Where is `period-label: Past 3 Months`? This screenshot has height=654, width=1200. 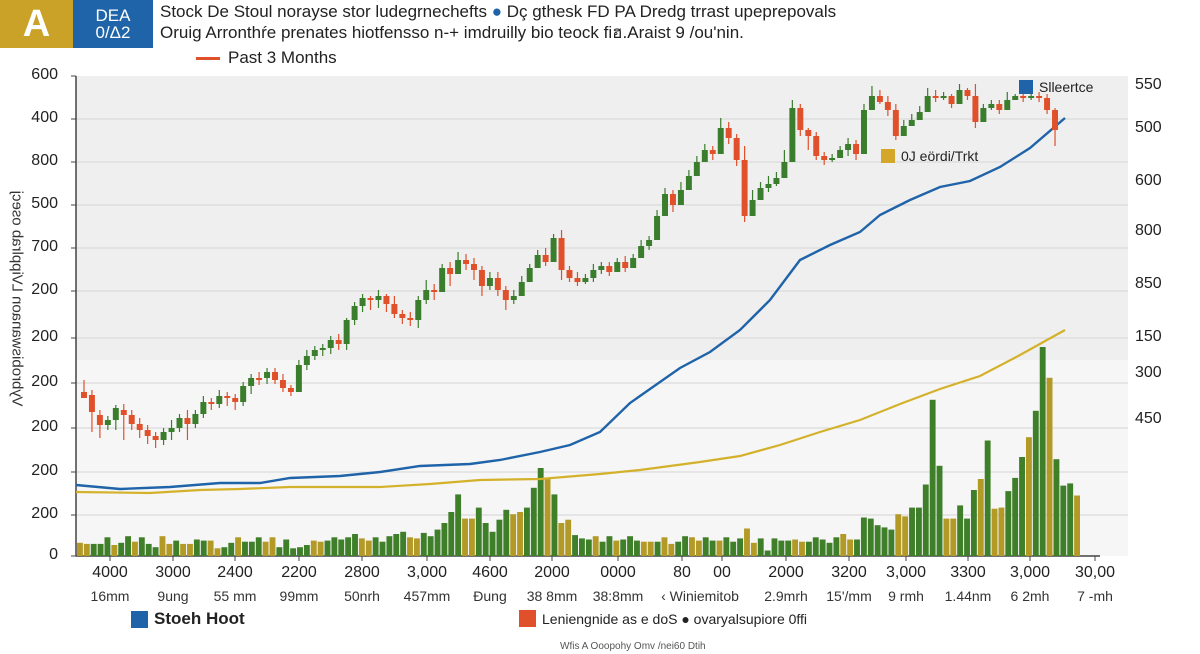
period-label: Past 3 Months is located at coordinates (282, 57).